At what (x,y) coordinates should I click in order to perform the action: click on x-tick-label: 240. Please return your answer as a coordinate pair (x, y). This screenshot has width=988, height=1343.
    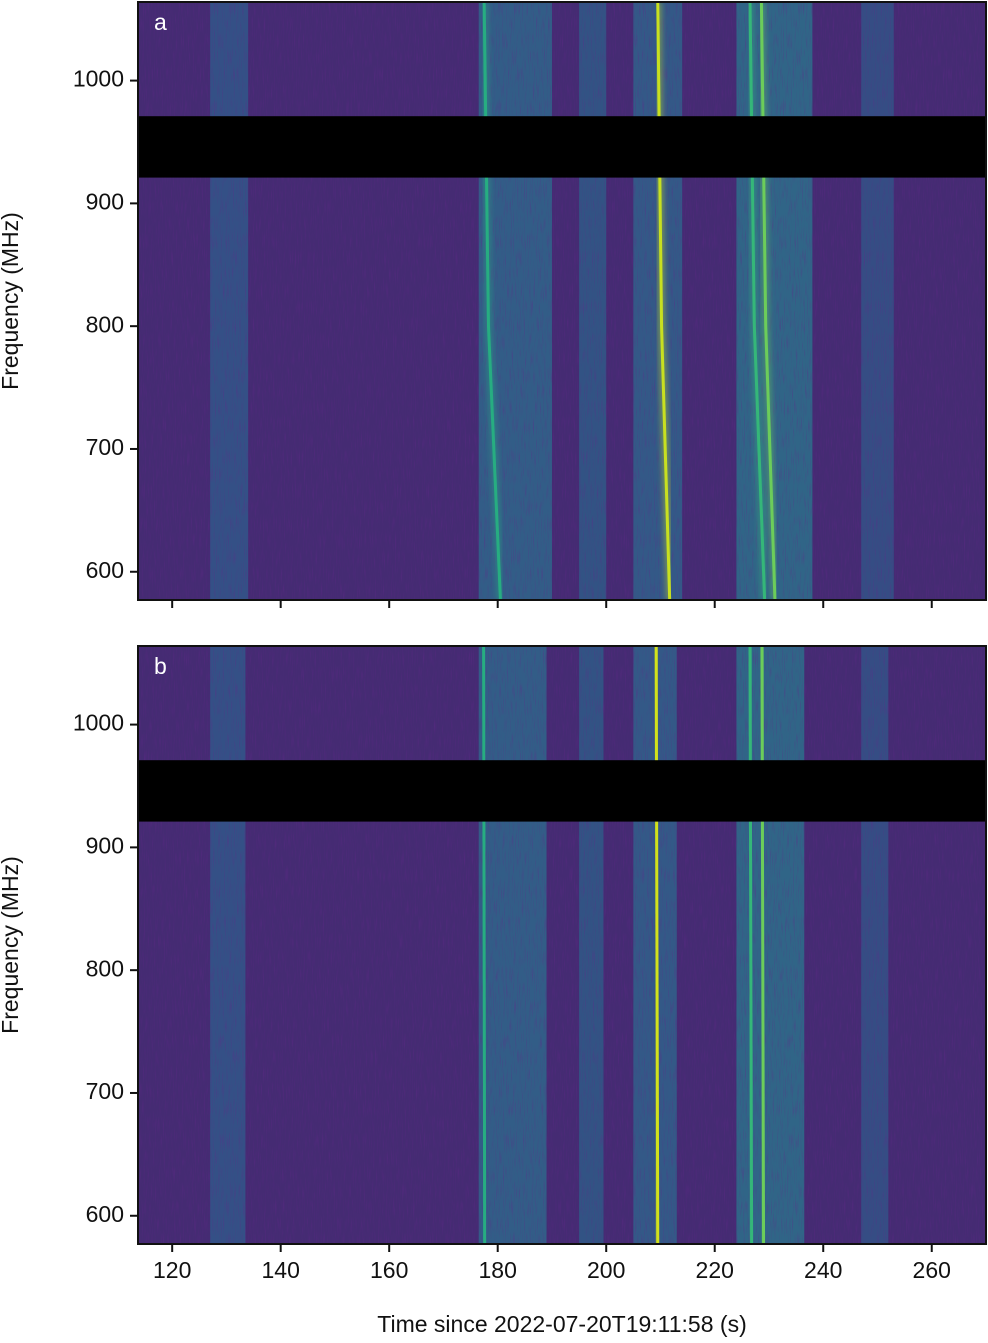
    Looking at the image, I should click on (823, 1270).